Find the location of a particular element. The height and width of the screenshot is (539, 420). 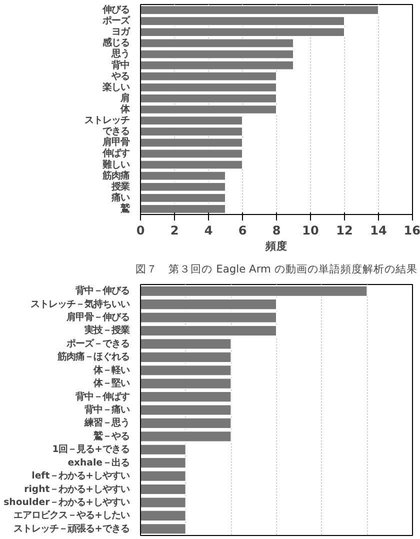

x-tick-label: 12 is located at coordinates (344, 231).